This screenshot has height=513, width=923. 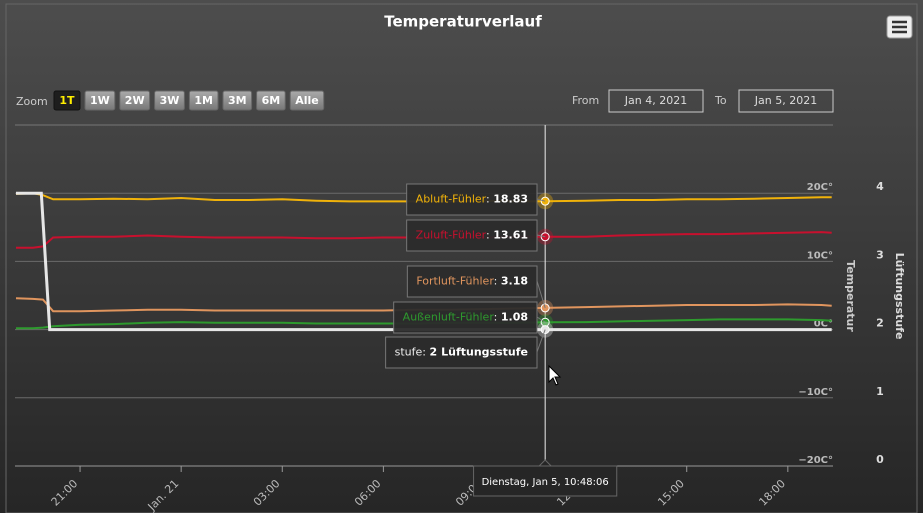 I want to click on tooltip-box: Zuluft-Fühler: 13.61, so click(x=476, y=235).